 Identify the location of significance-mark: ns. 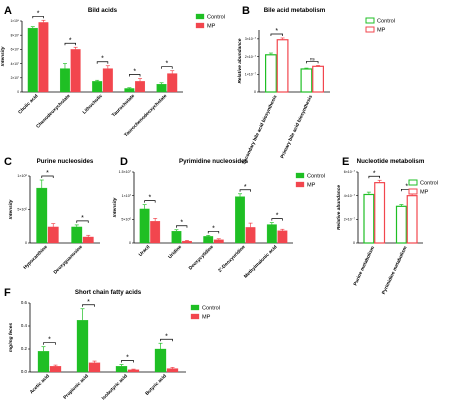
(313, 58).